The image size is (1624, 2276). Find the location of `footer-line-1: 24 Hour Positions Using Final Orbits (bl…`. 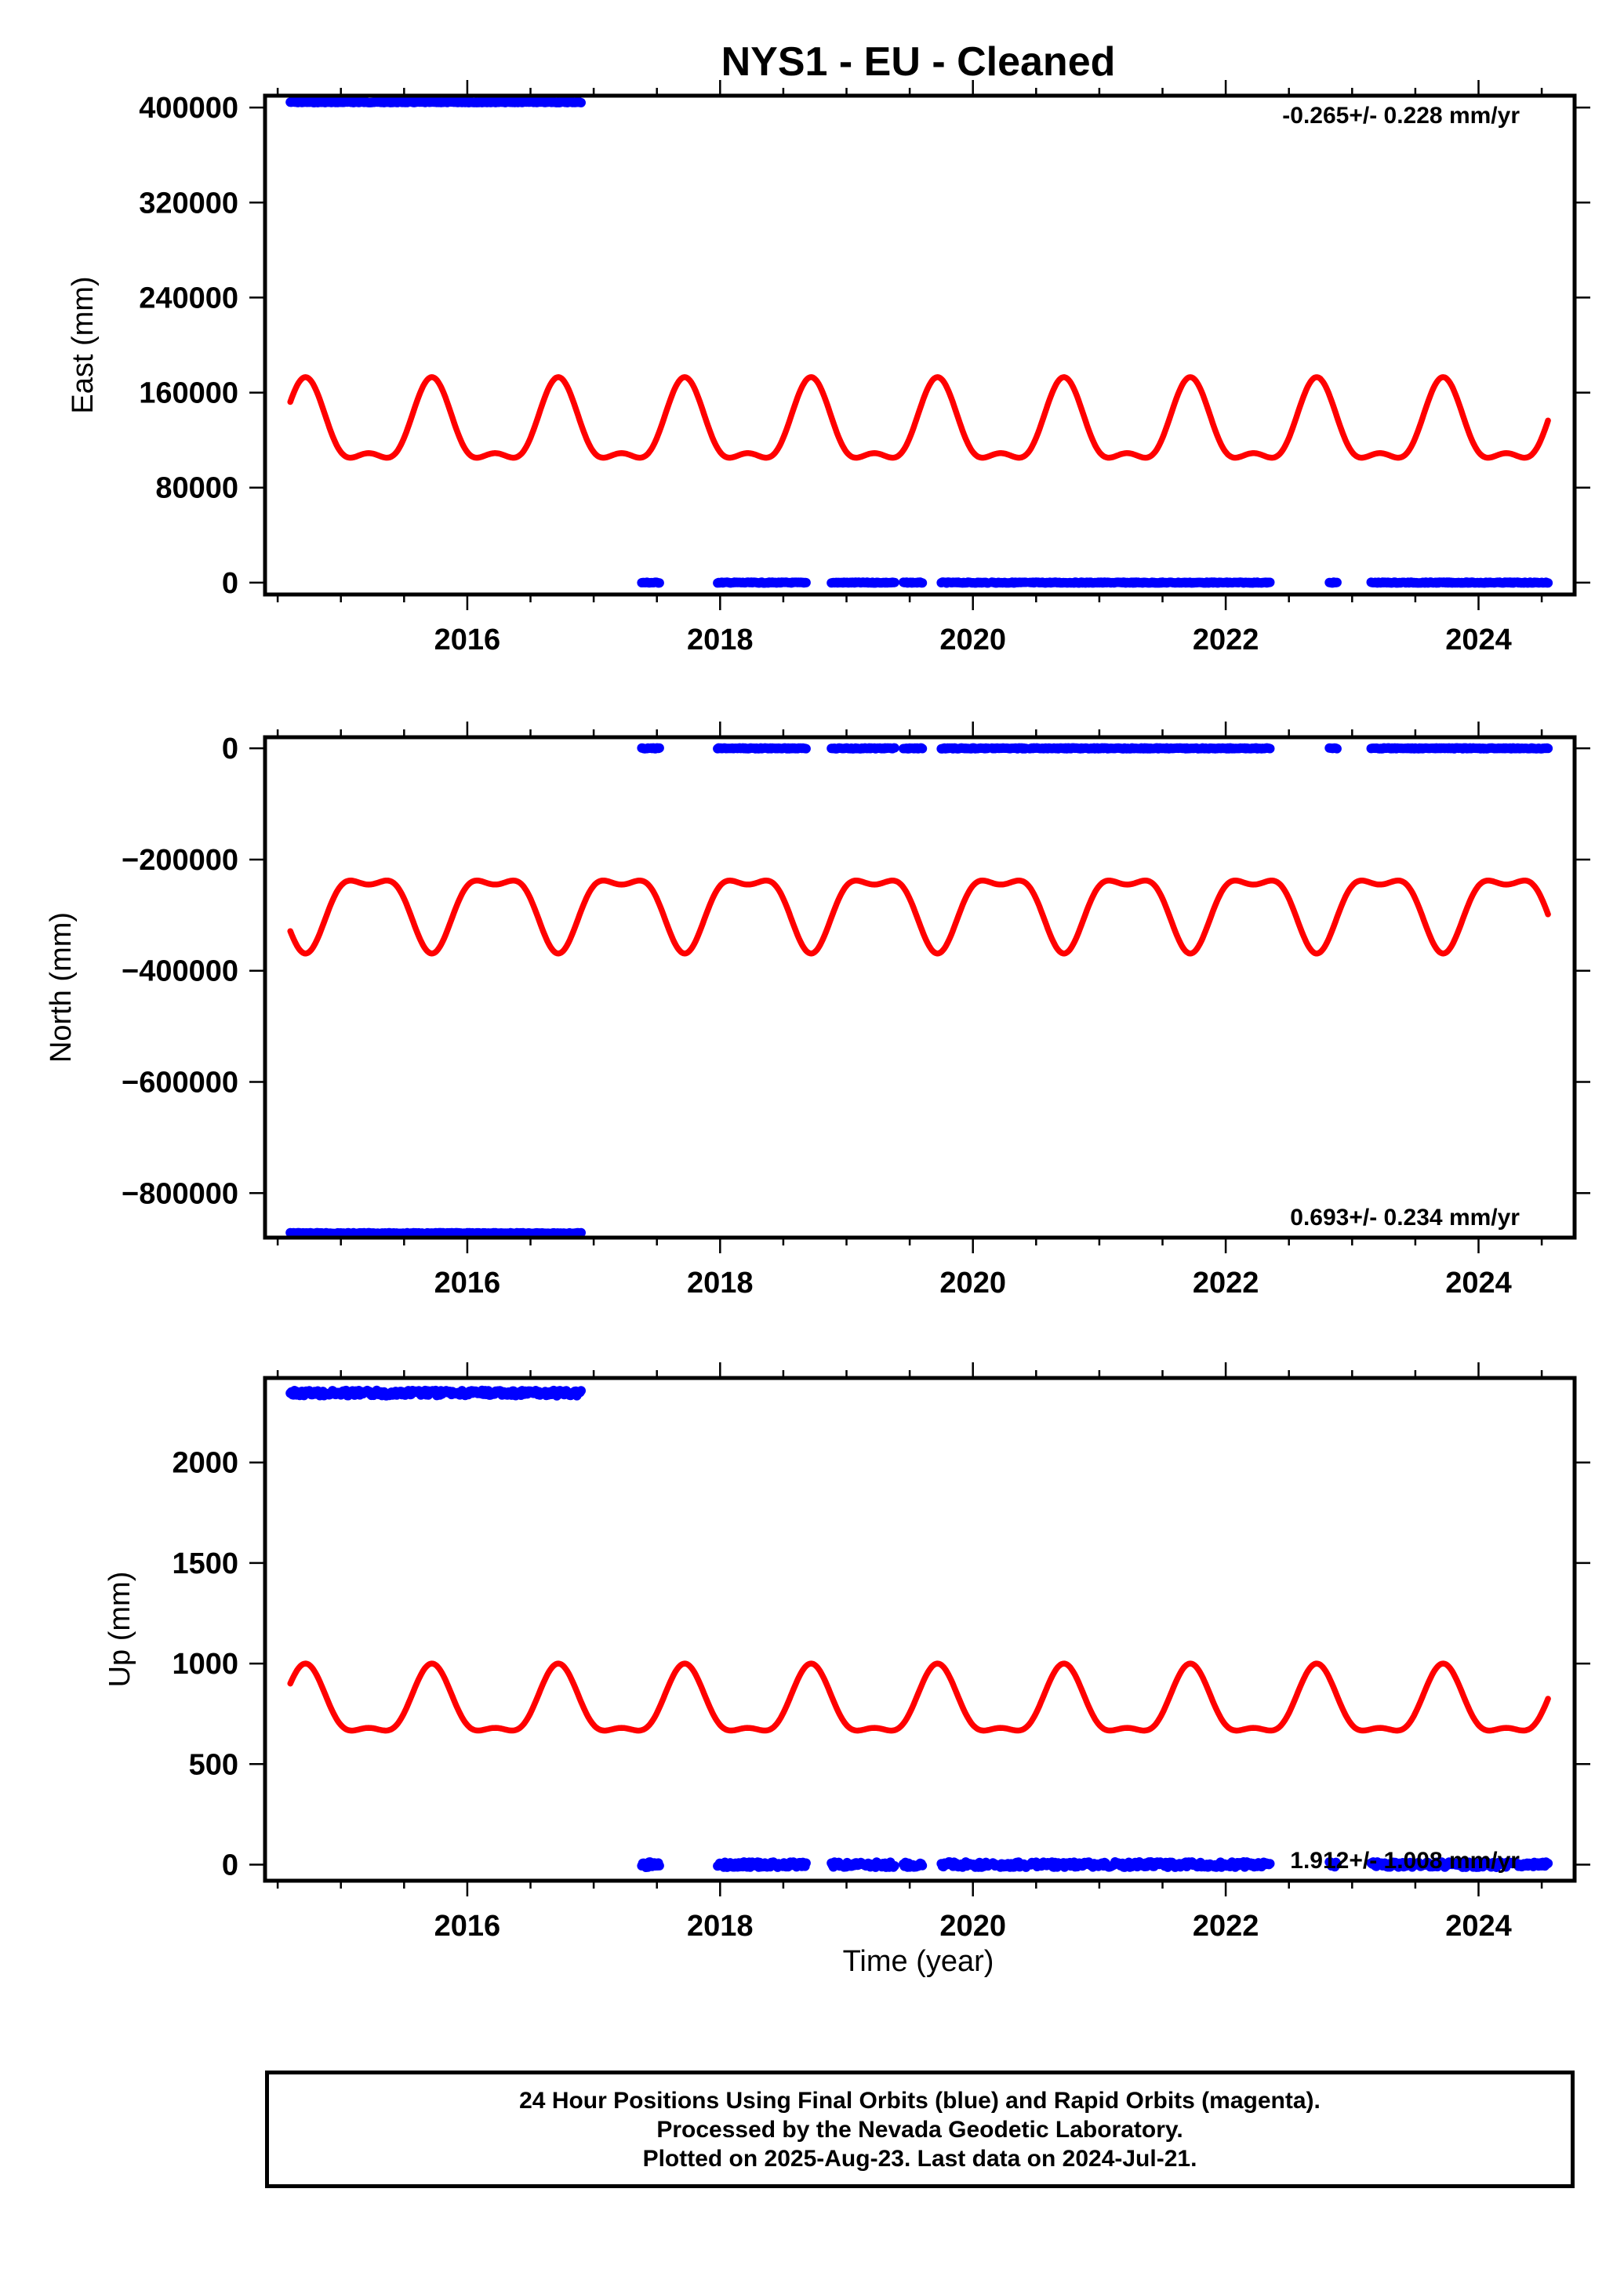

footer-line-1: 24 Hour Positions Using Final Orbits (bl… is located at coordinates (920, 2100).